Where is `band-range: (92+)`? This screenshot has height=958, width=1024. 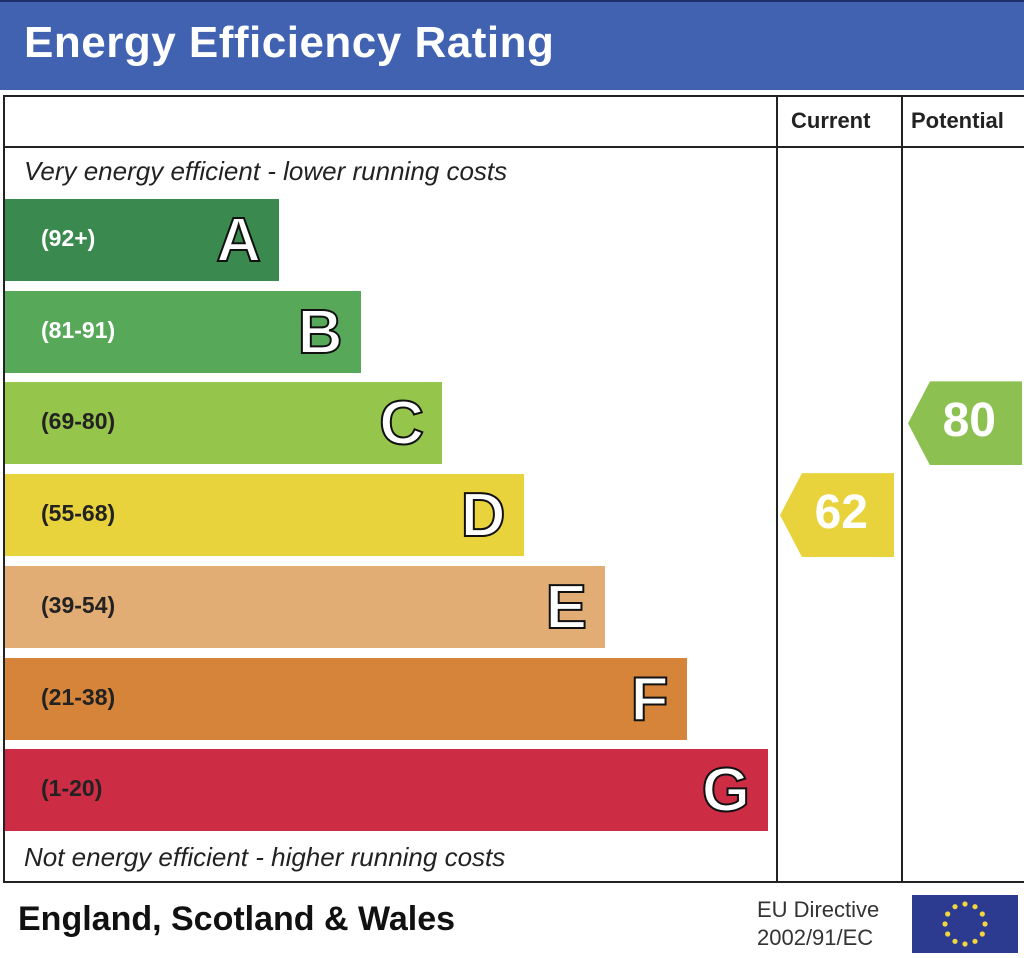
band-range: (92+) is located at coordinates (68, 238).